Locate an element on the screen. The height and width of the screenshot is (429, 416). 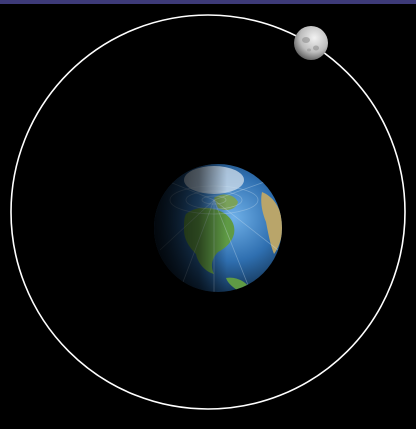
moon is located at coordinates (311, 43).